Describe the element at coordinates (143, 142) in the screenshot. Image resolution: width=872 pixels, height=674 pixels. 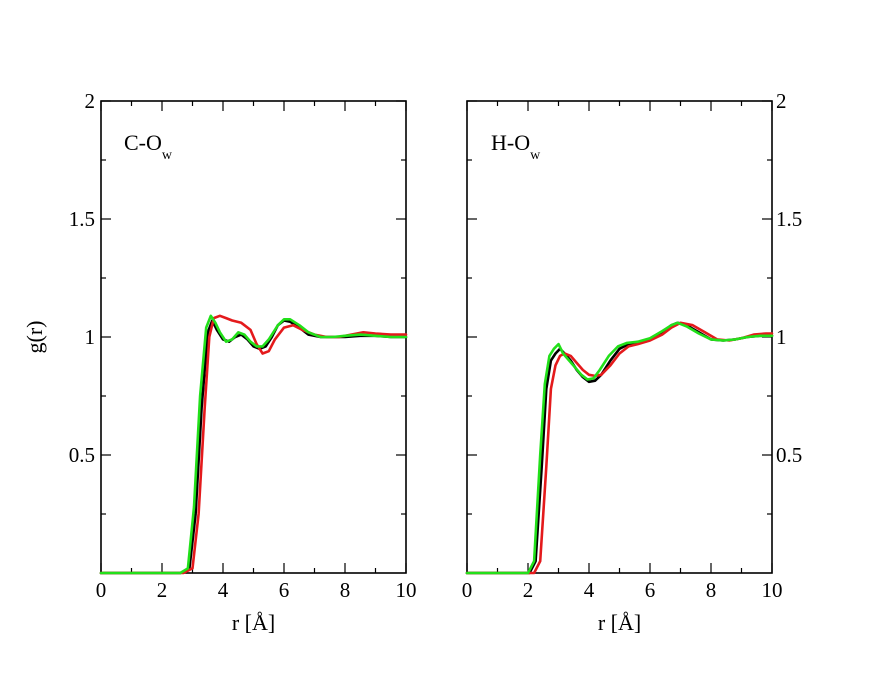
I see `annotation-main: C-O` at that location.